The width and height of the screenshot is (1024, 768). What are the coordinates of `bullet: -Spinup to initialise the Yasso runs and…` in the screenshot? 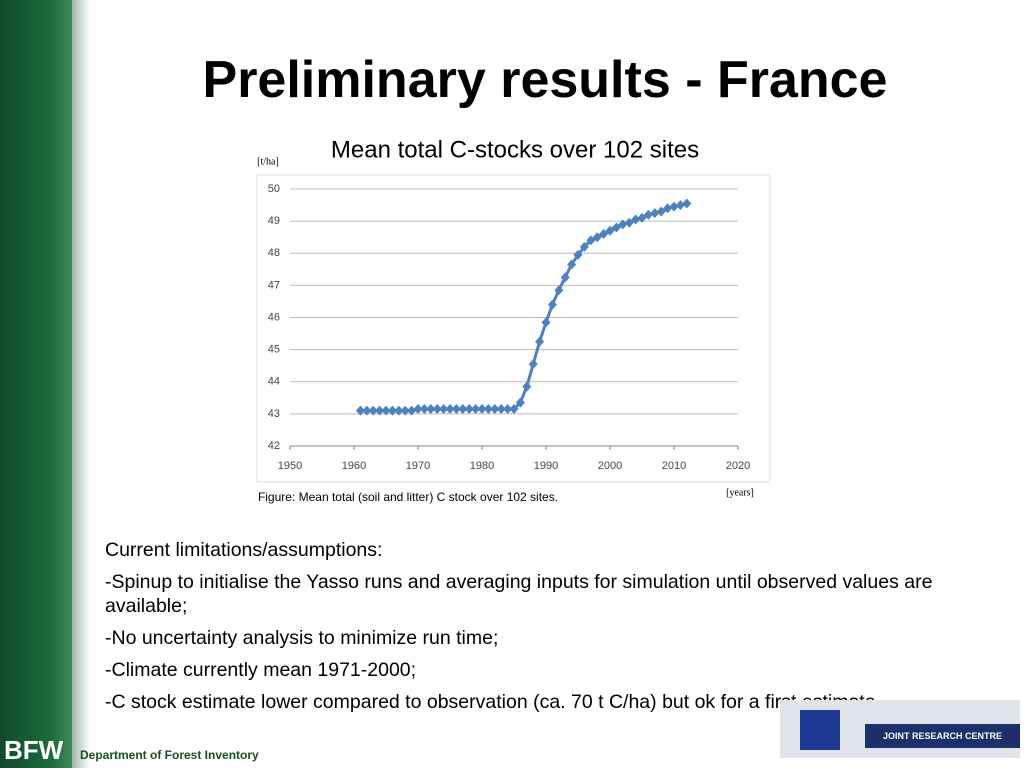 It's located at (519, 594).